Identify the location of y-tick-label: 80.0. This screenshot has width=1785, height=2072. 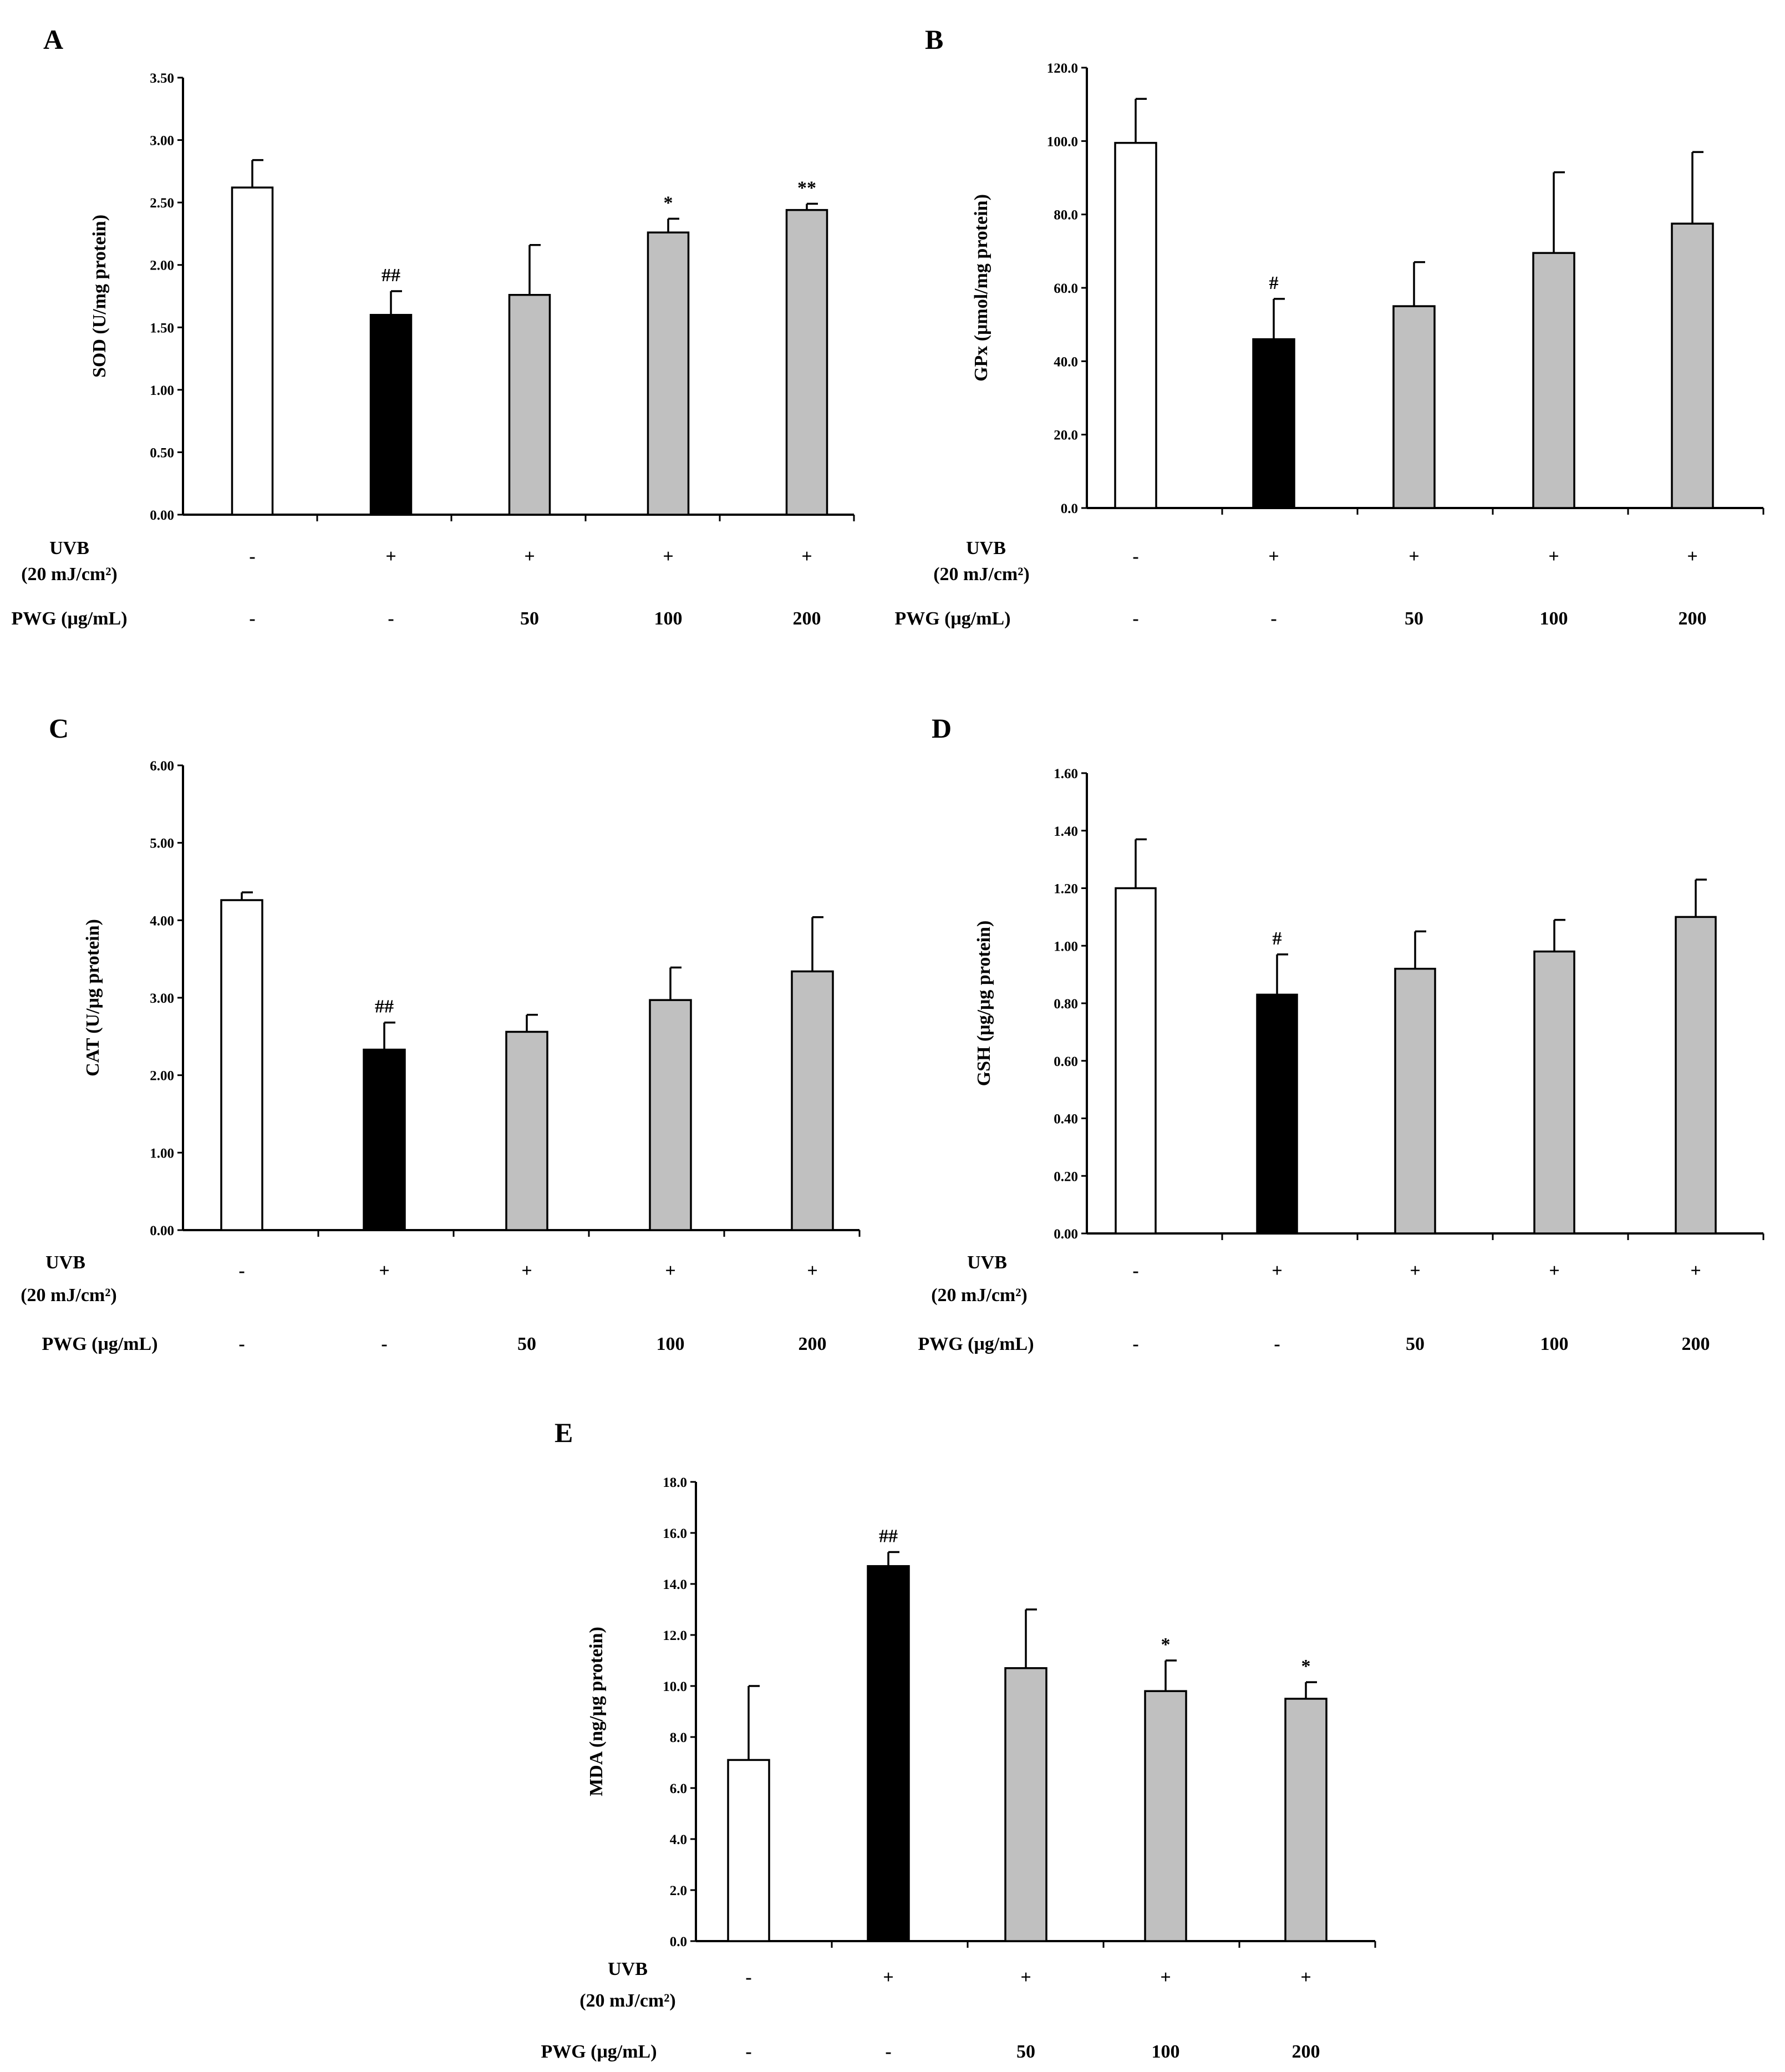
(1066, 215).